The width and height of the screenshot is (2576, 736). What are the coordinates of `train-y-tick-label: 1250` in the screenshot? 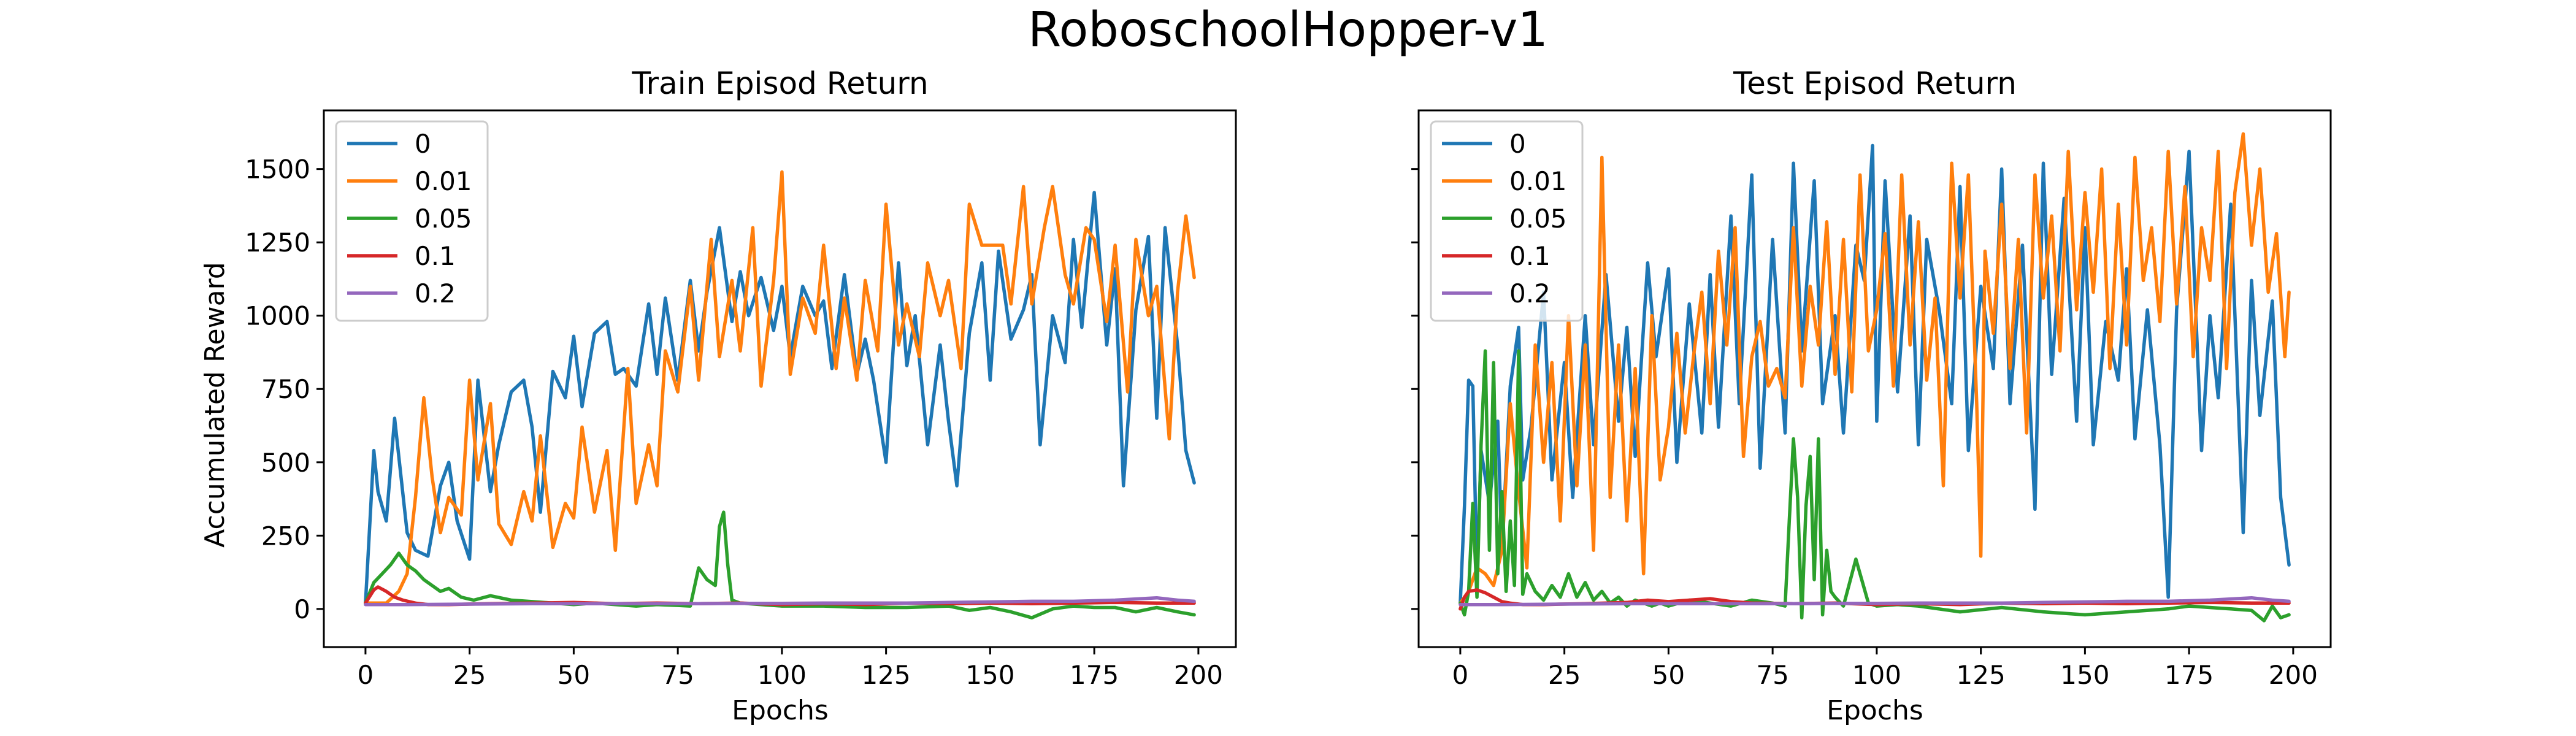 It's located at (277, 243).